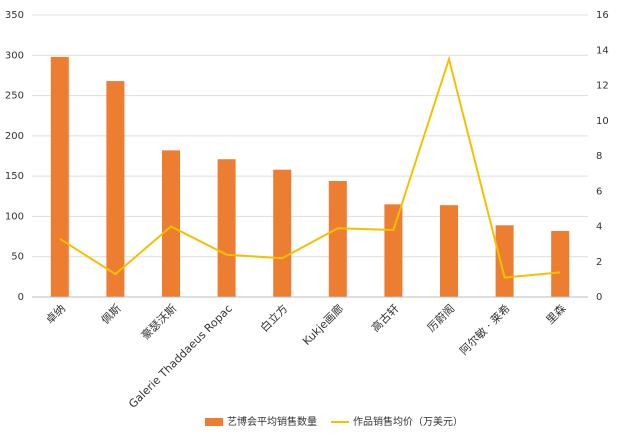 Image resolution: width=625 pixels, height=441 pixels. Describe the element at coordinates (440, 317) in the screenshot. I see `x-tick-label: 厉蔚阁` at that location.